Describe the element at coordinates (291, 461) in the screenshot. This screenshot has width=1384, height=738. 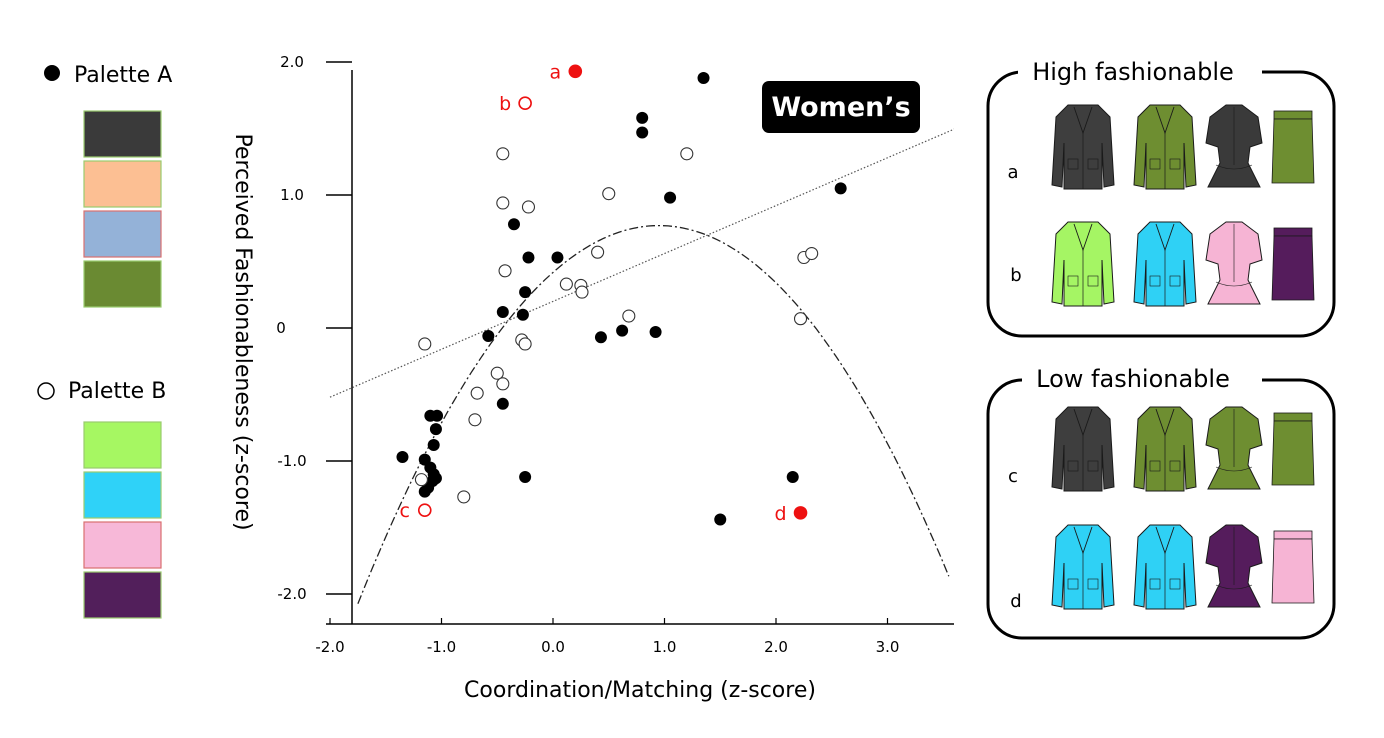
I see `y-tick-label: -1.0` at that location.